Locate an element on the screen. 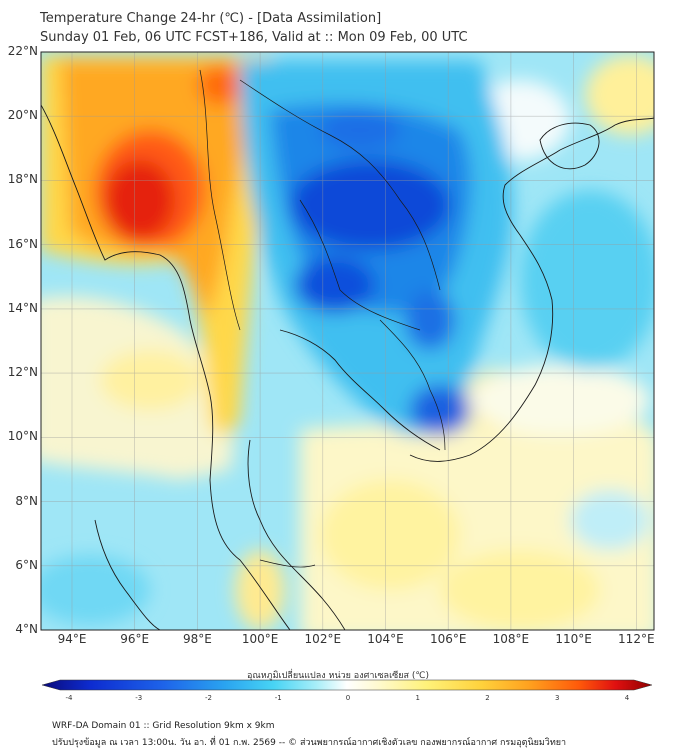 This screenshot has width=676, height=756. sea-white-zone is located at coordinates (560, 400).